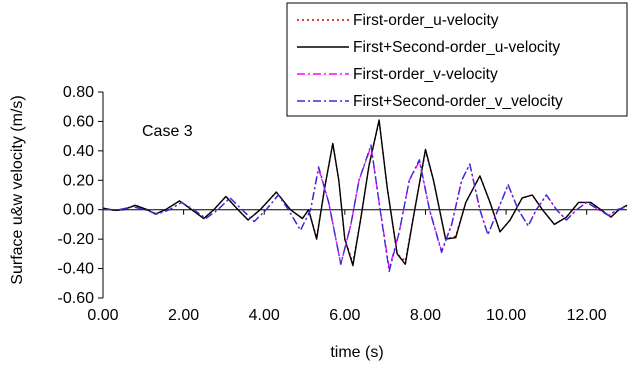 Image resolution: width=632 pixels, height=365 pixels. Describe the element at coordinates (426, 20) in the screenshot. I see `legend-label: First-order_u-velocity` at that location.